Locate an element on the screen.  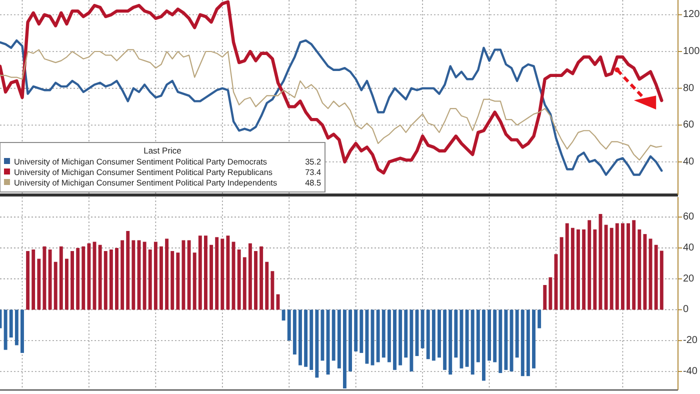
y-tick-label: 100 is located at coordinates (691, 52).